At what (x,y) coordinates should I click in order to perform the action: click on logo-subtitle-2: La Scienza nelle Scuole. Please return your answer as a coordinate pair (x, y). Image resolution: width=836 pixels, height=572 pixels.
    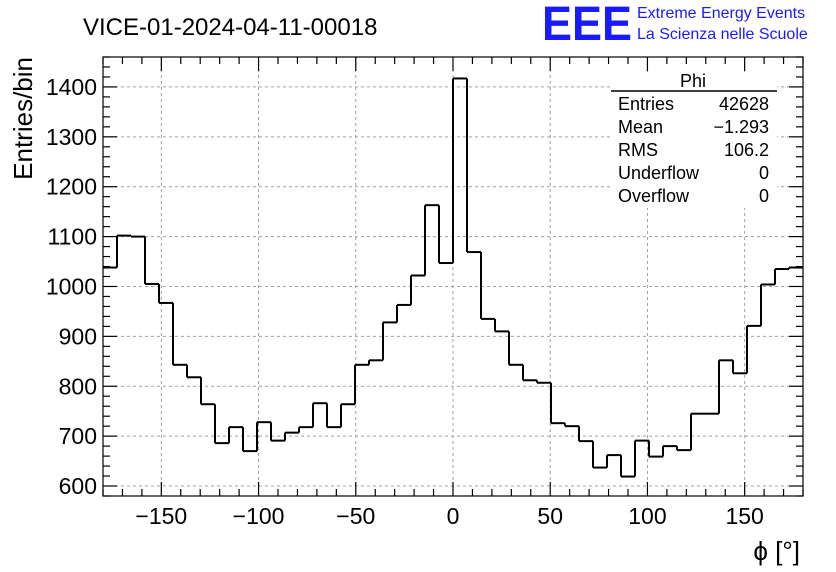
    Looking at the image, I should click on (722, 34).